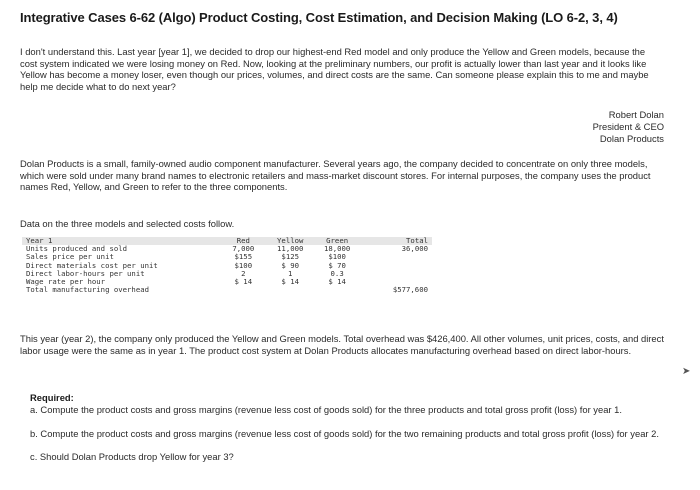 This screenshot has width=700, height=490. What do you see at coordinates (414, 249) in the screenshot?
I see `table-cell: 36,000` at bounding box center [414, 249].